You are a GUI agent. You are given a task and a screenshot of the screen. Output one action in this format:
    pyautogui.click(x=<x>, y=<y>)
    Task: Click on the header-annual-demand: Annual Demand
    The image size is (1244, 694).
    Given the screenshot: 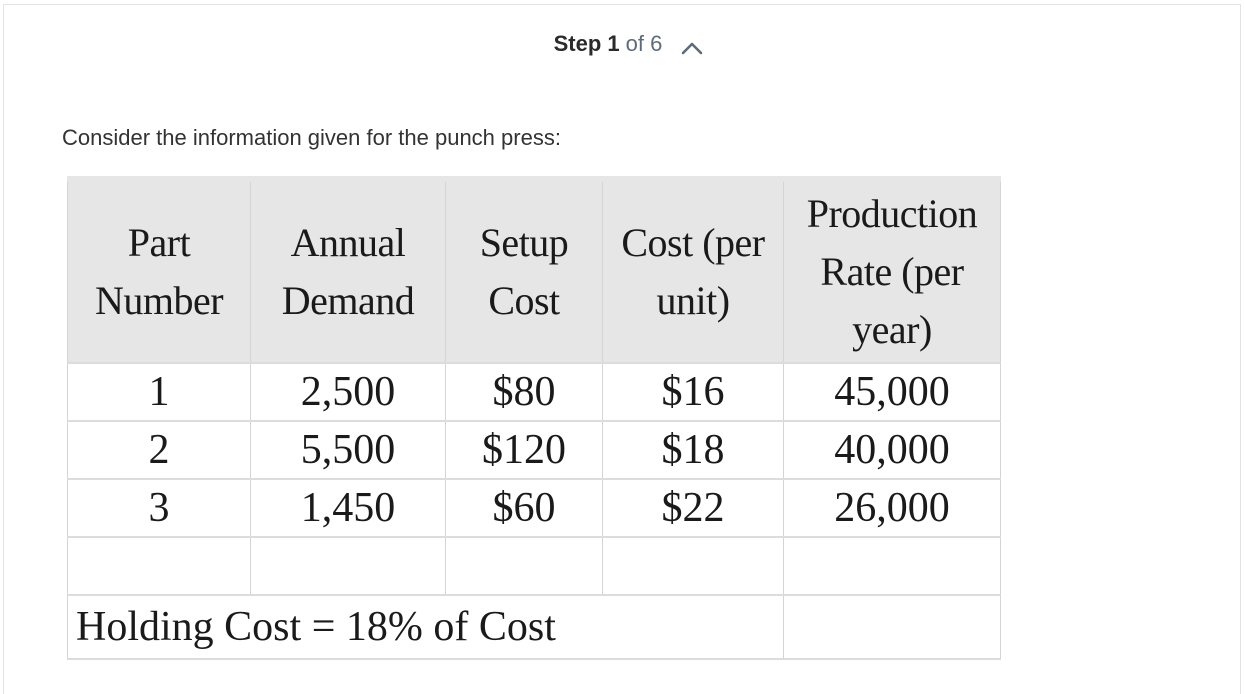 What is the action you would take?
    pyautogui.click(x=348, y=270)
    